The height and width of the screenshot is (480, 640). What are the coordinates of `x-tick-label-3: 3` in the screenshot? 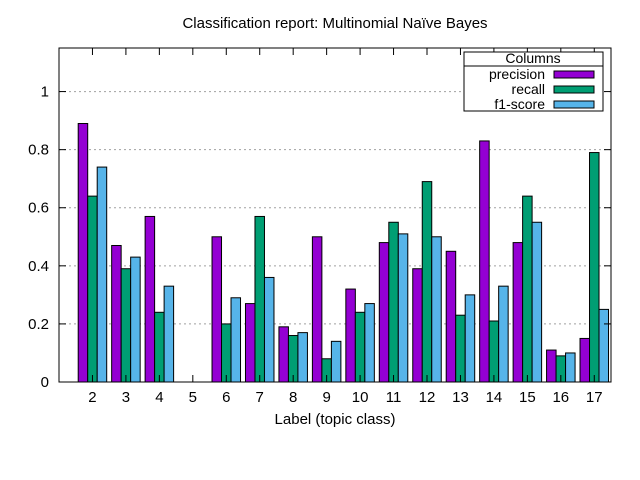 It's located at (126, 397).